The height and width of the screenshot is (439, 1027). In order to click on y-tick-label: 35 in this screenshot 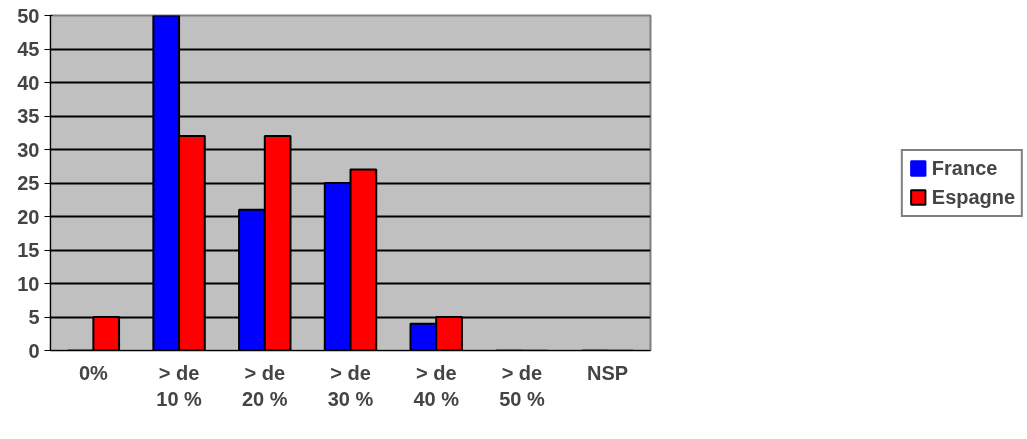, I will do `click(28, 116)`.